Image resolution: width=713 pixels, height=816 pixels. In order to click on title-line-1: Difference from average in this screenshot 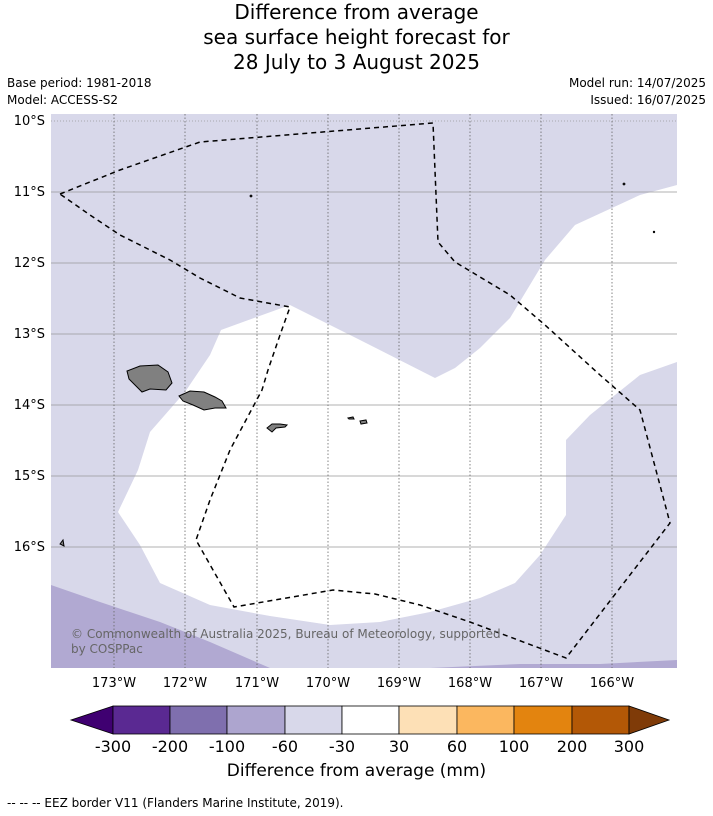, I will do `click(356, 12)`.